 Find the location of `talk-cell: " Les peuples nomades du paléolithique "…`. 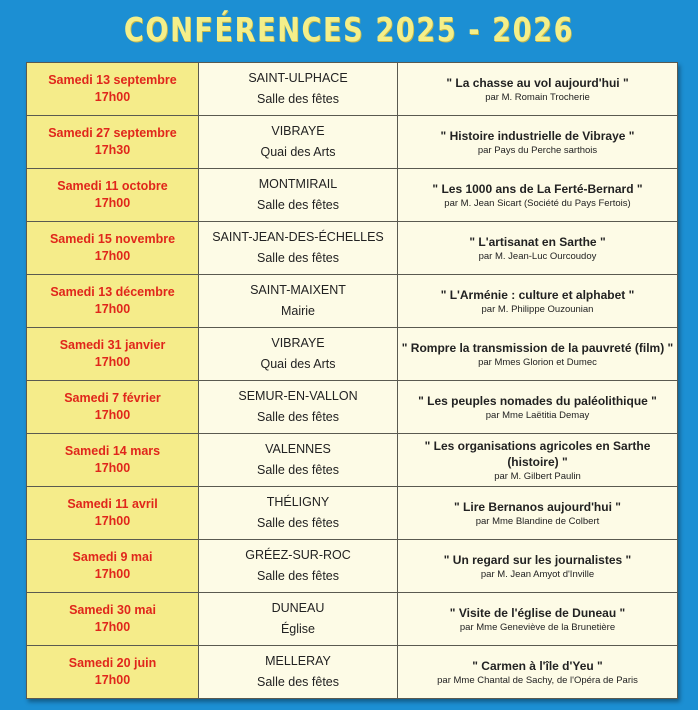

talk-cell: " Les peuples nomades du paléolithique "… is located at coordinates (537, 407).